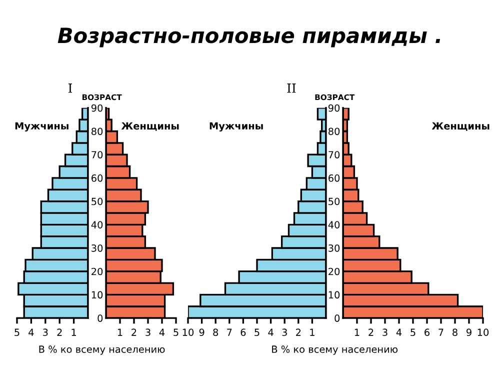 The width and height of the screenshot is (500, 372). I want to click on text: Возрастно-половые пирамиды ., so click(249, 38).